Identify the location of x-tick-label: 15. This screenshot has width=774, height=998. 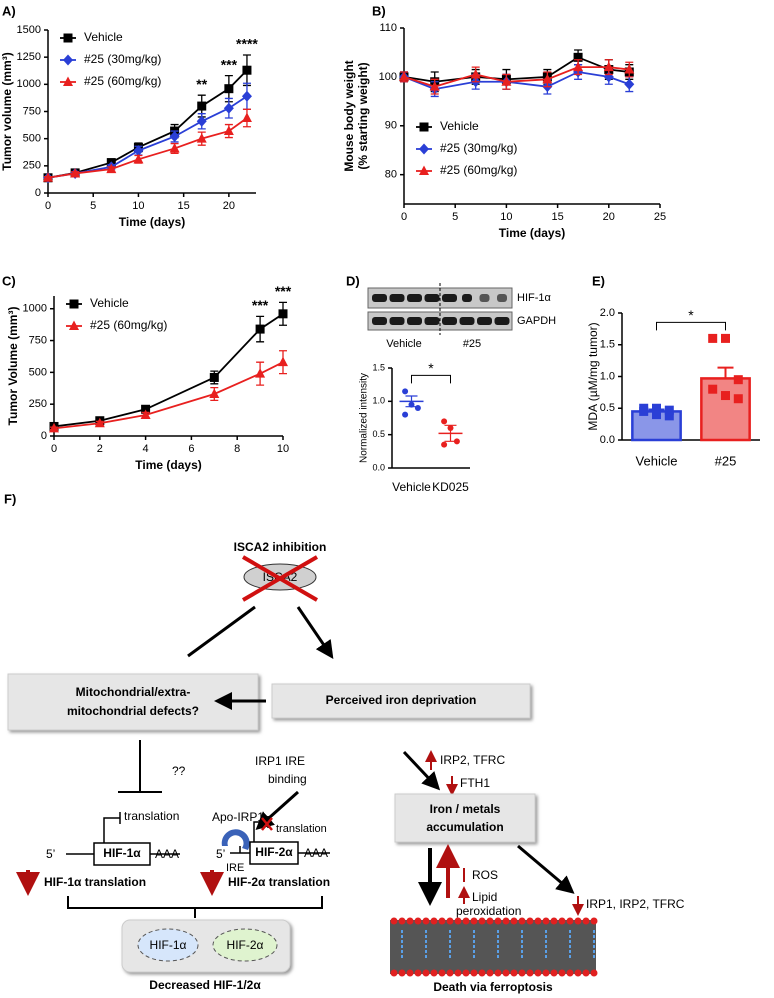
(184, 206).